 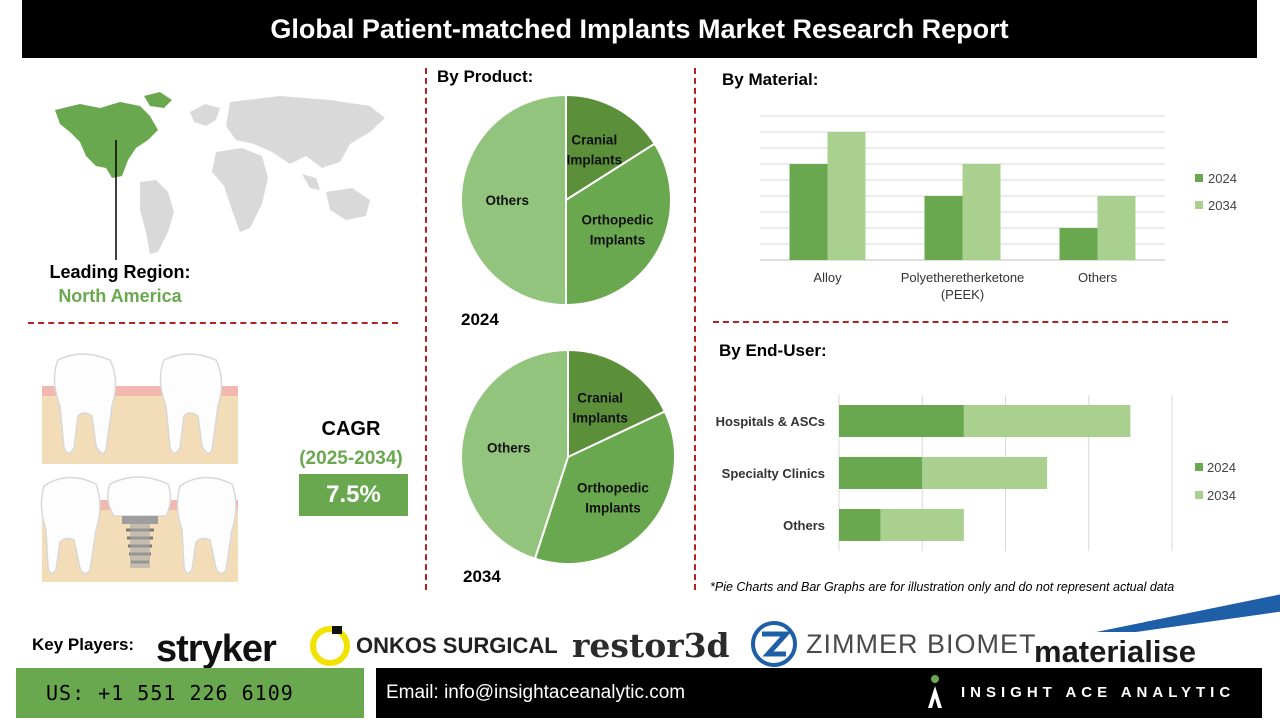 I want to click on bar-2034-specialty, so click(x=985, y=473).